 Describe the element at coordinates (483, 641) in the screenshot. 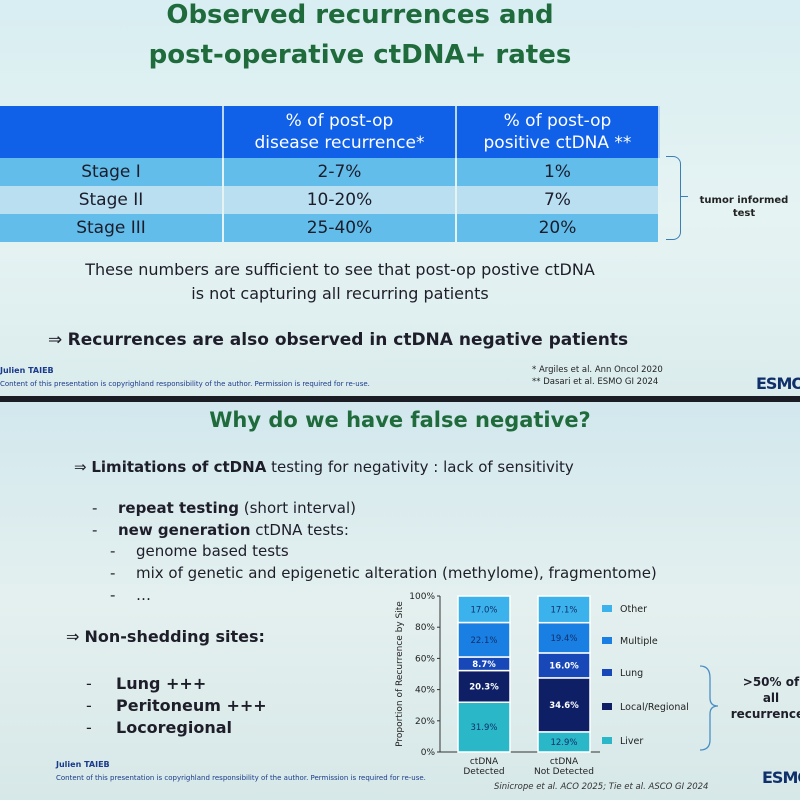

I see `data-label: 22.1%` at that location.